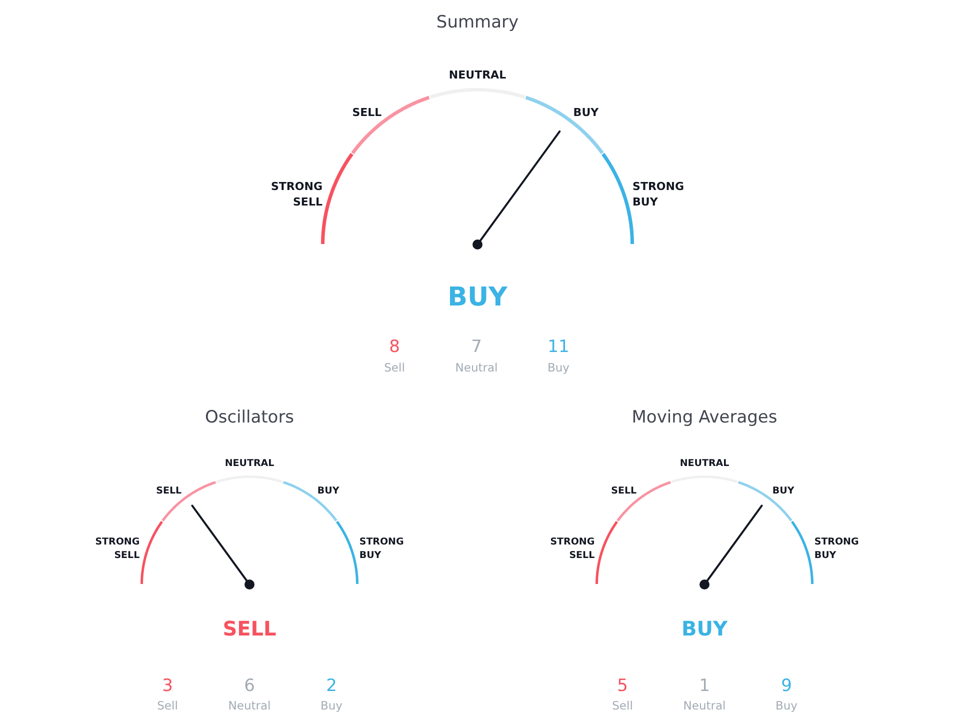  Describe the element at coordinates (559, 347) in the screenshot. I see `data-label: 11` at that location.